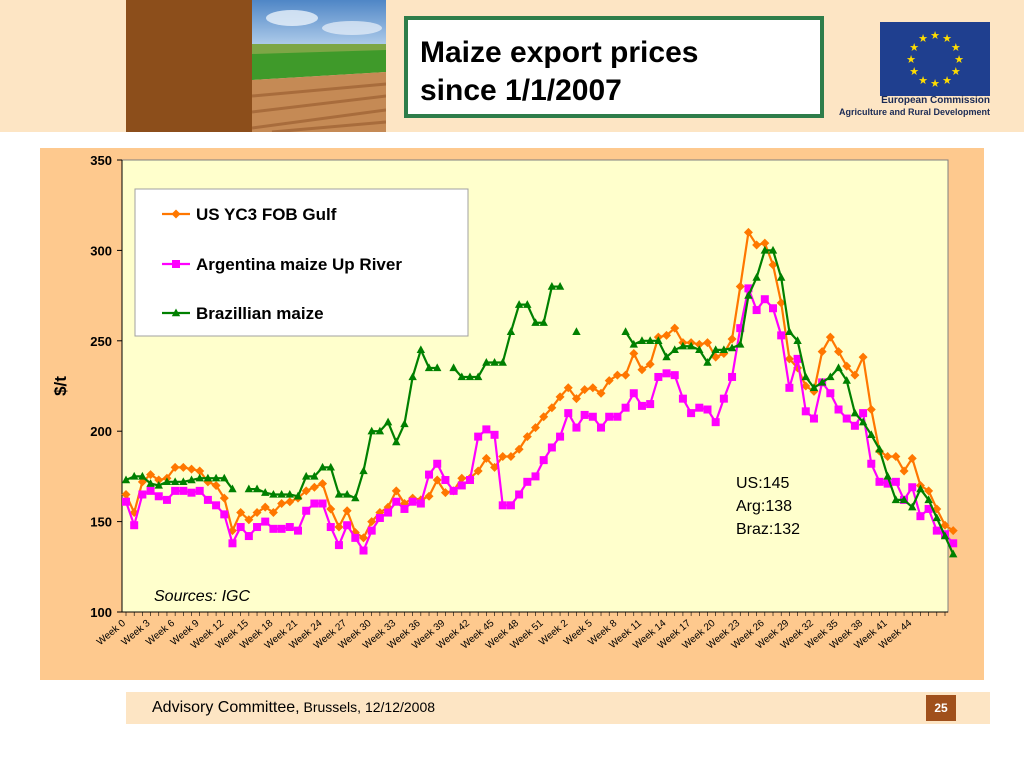 This screenshot has width=1024, height=768. Describe the element at coordinates (941, 708) in the screenshot. I see `page-number: 25` at that location.